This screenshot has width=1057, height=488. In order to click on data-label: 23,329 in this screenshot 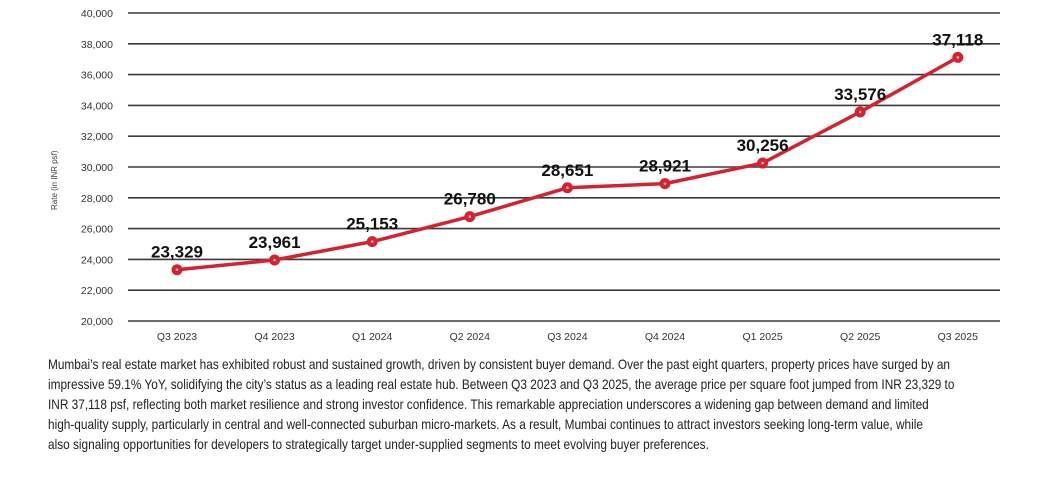, I will do `click(177, 252)`.